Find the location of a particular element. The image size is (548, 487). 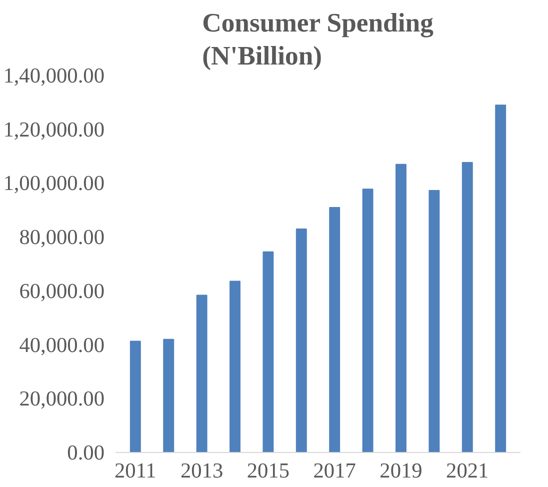

x-tick-label: 2015 is located at coordinates (268, 470).